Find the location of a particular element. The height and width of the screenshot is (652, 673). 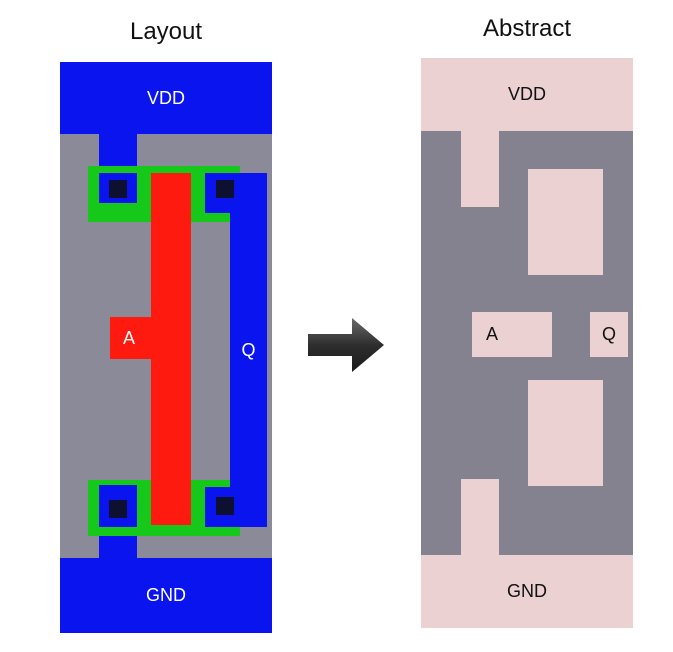

abstract-top-blockage is located at coordinates (565, 222).